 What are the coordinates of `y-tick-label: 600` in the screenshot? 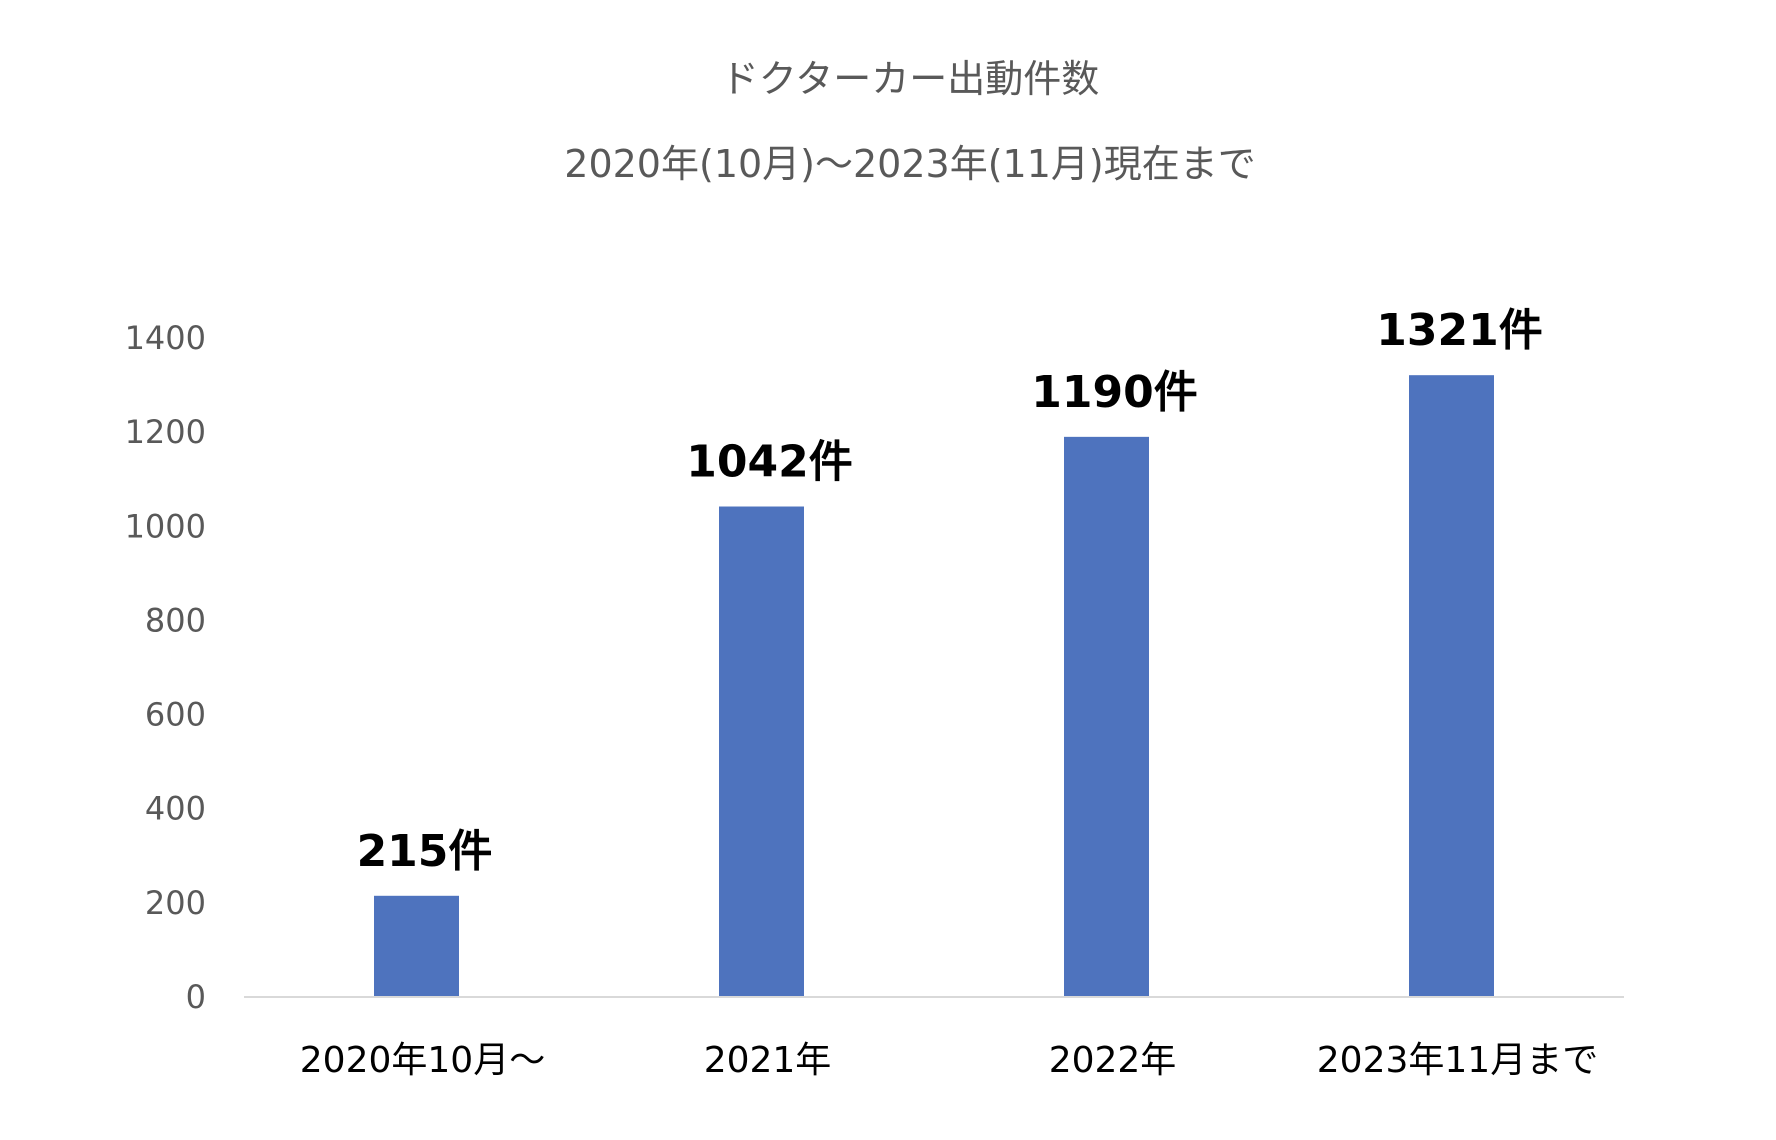 It's located at (175, 715).